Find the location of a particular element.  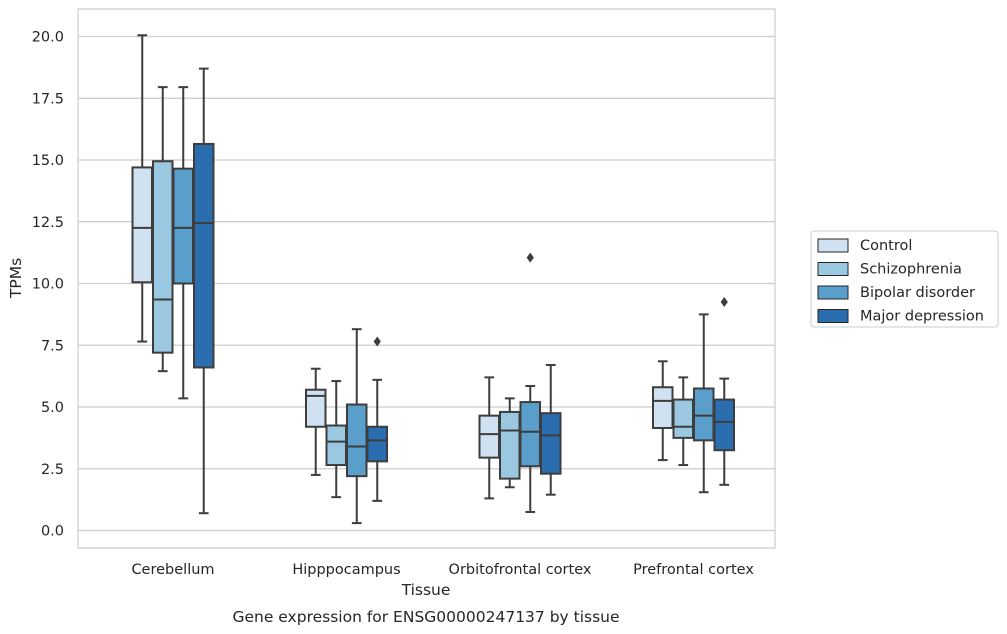

y-axis-label: TPMs is located at coordinates (16, 278).